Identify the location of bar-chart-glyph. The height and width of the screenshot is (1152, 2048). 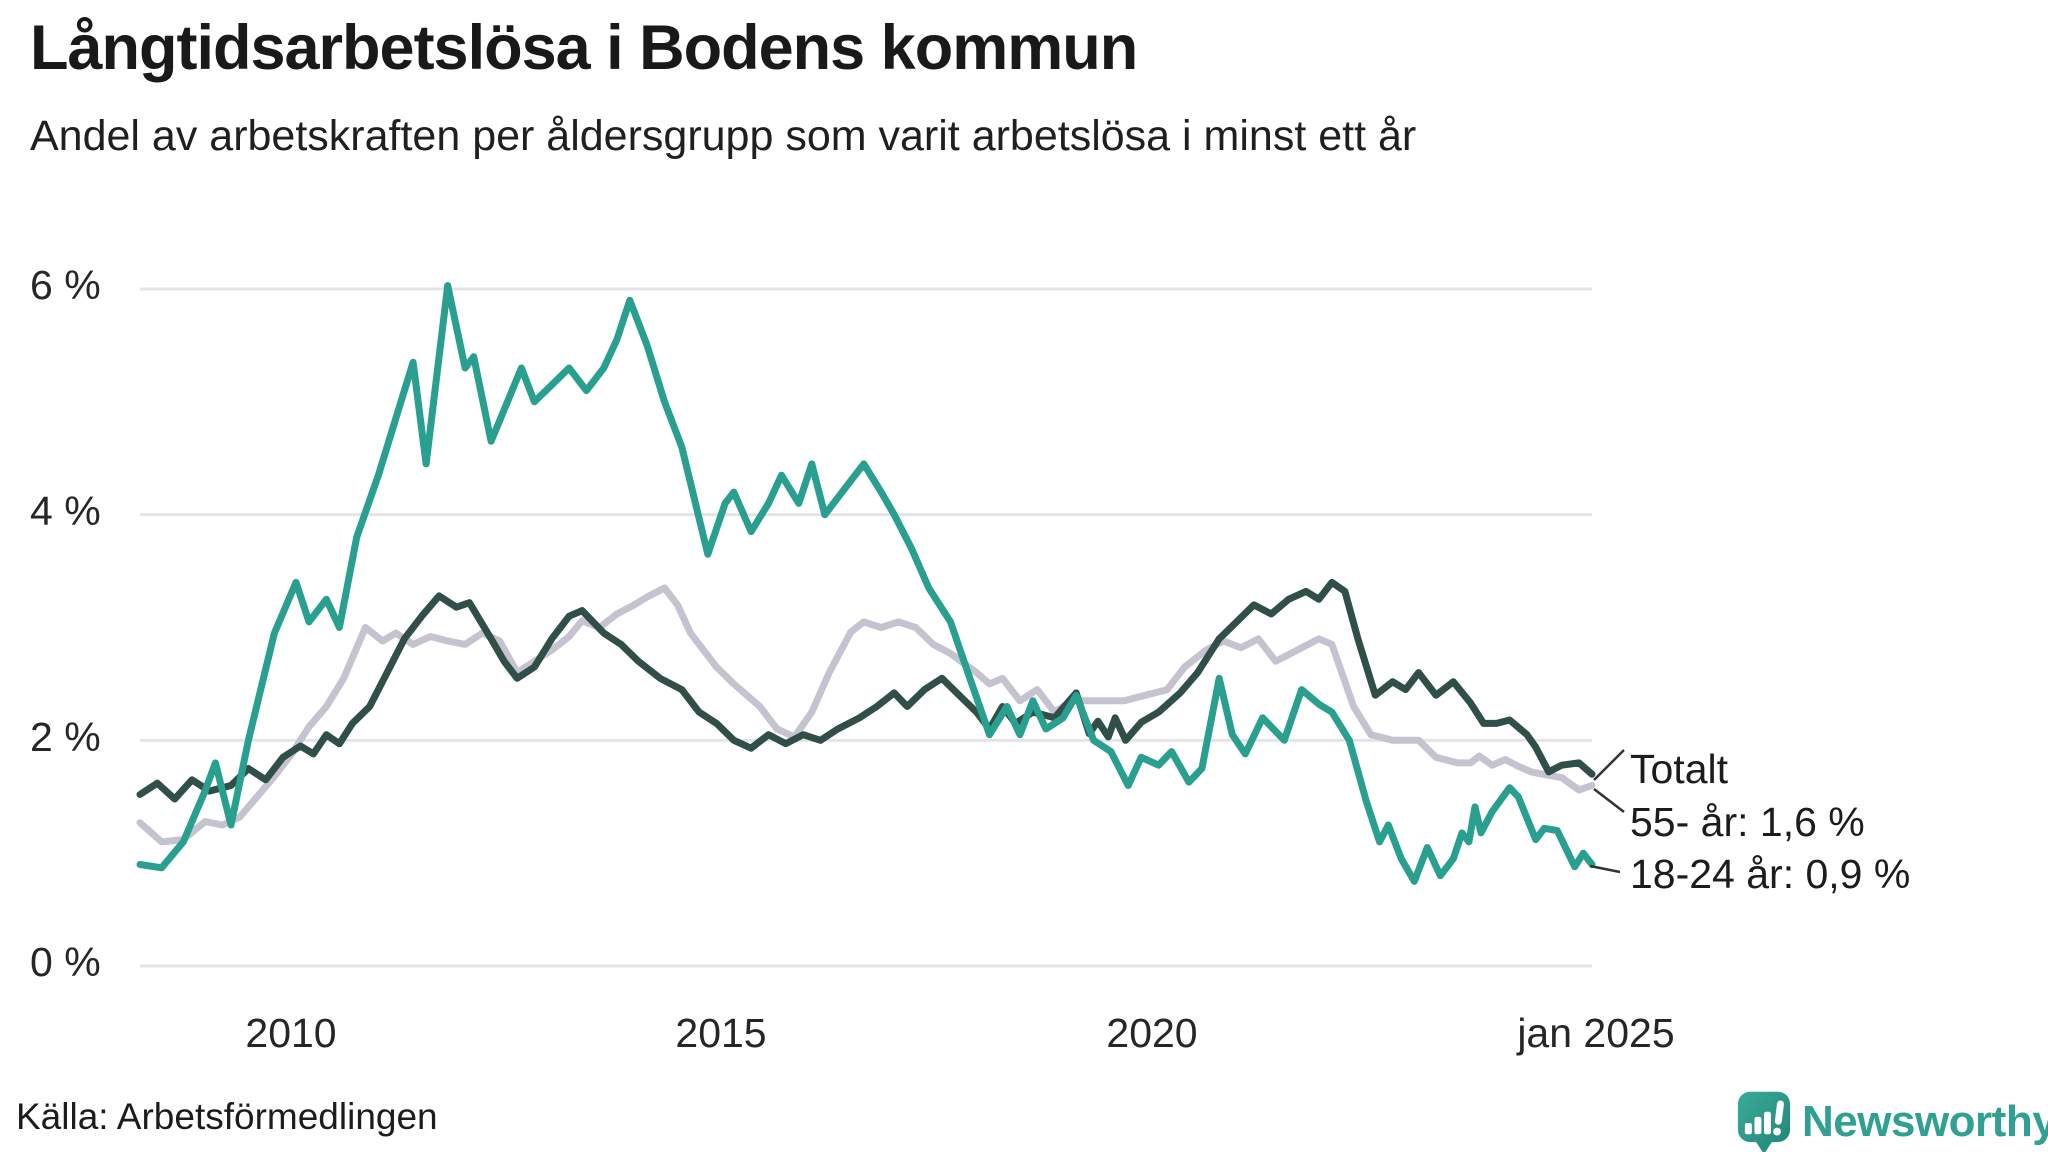
(1764, 1118).